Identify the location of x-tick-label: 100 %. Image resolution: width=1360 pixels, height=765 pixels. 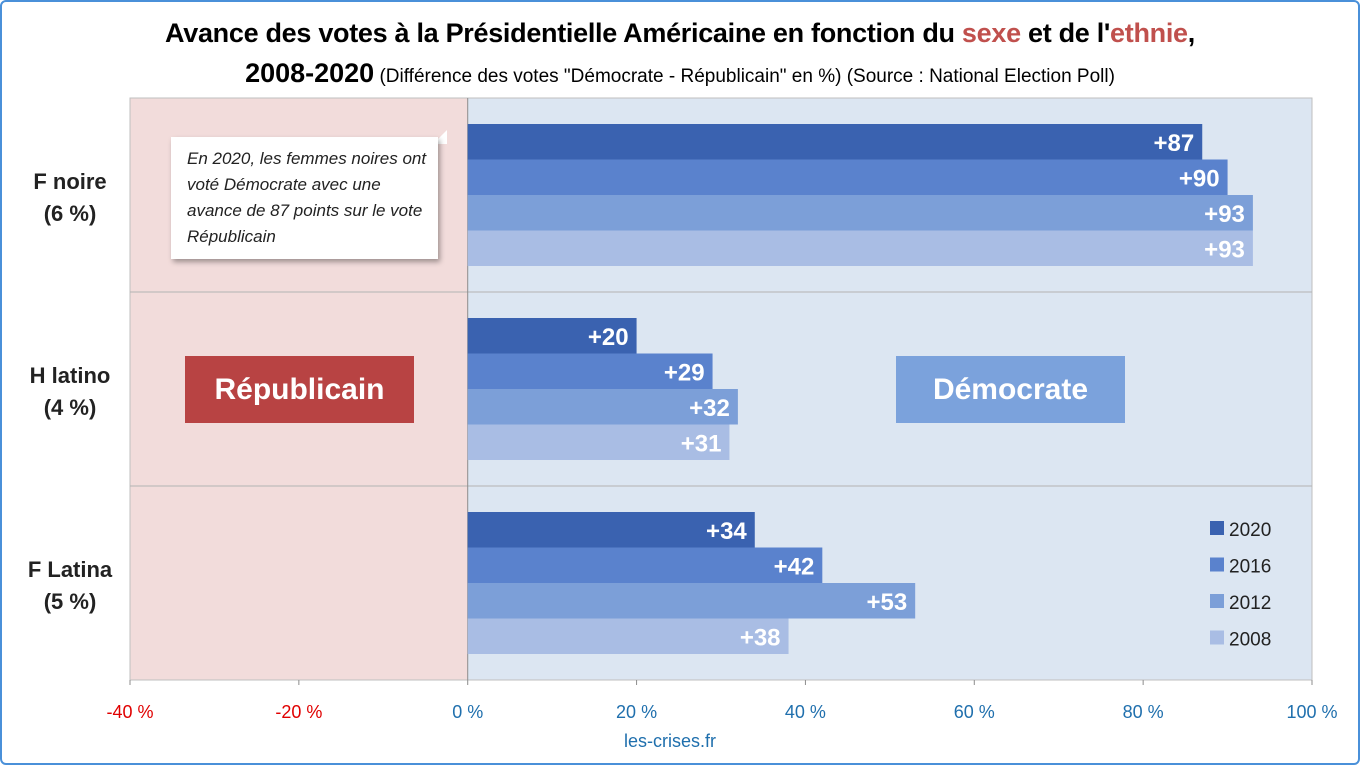
(1311, 712).